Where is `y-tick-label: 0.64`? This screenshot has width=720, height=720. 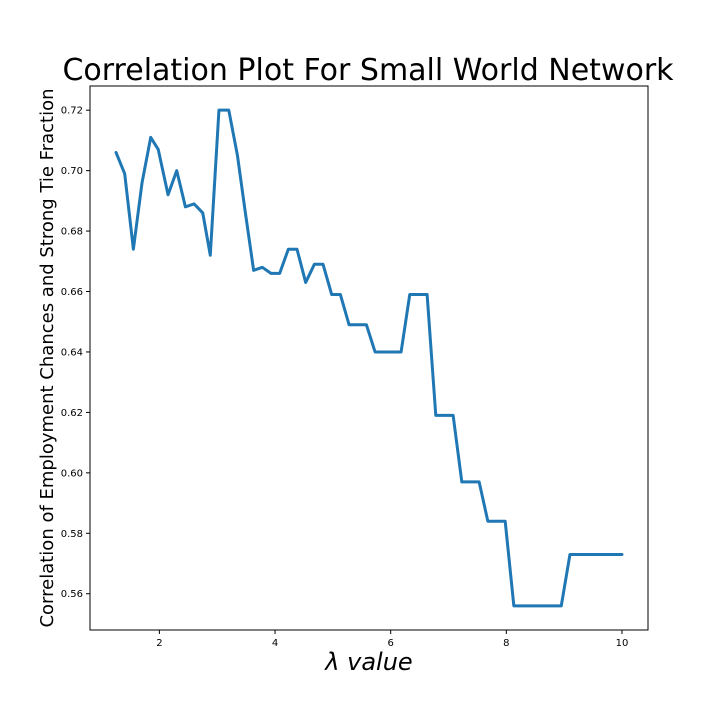
y-tick-label: 0.64 is located at coordinates (72, 352).